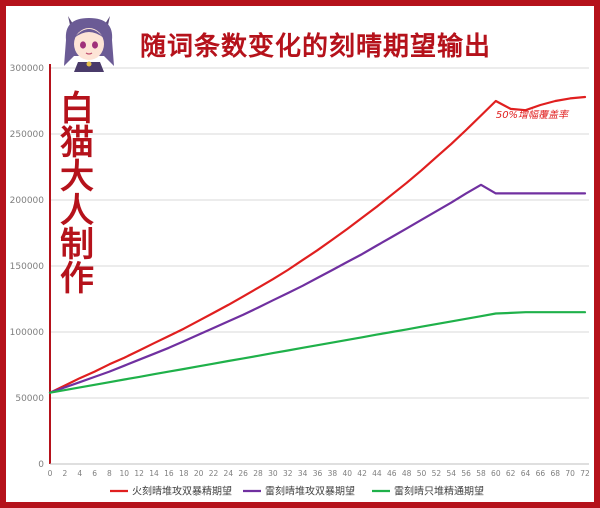  I want to click on avatar-icon, so click(89, 44).